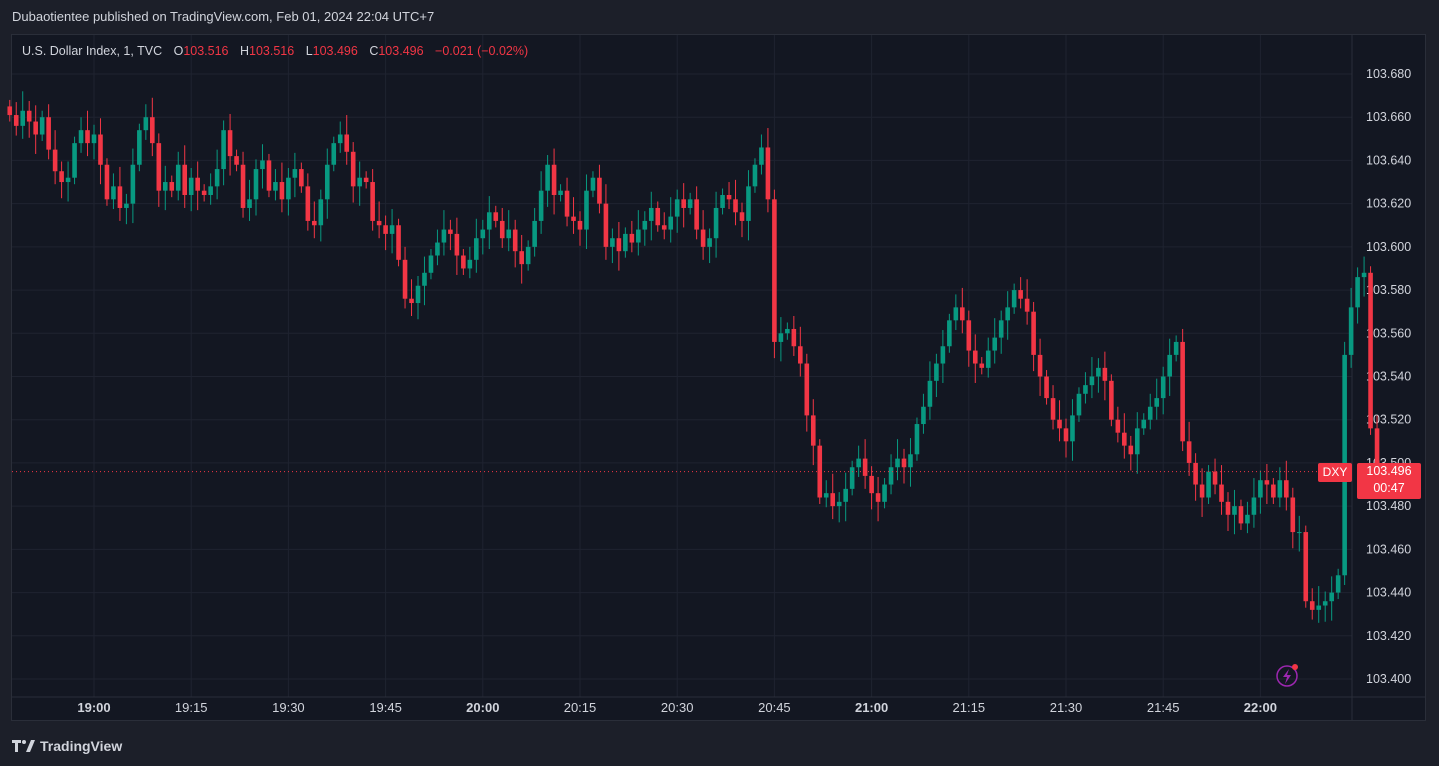 Image resolution: width=1439 pixels, height=766 pixels. What do you see at coordinates (1388, 117) in the screenshot?
I see `y-tick-label: 103.660` at bounding box center [1388, 117].